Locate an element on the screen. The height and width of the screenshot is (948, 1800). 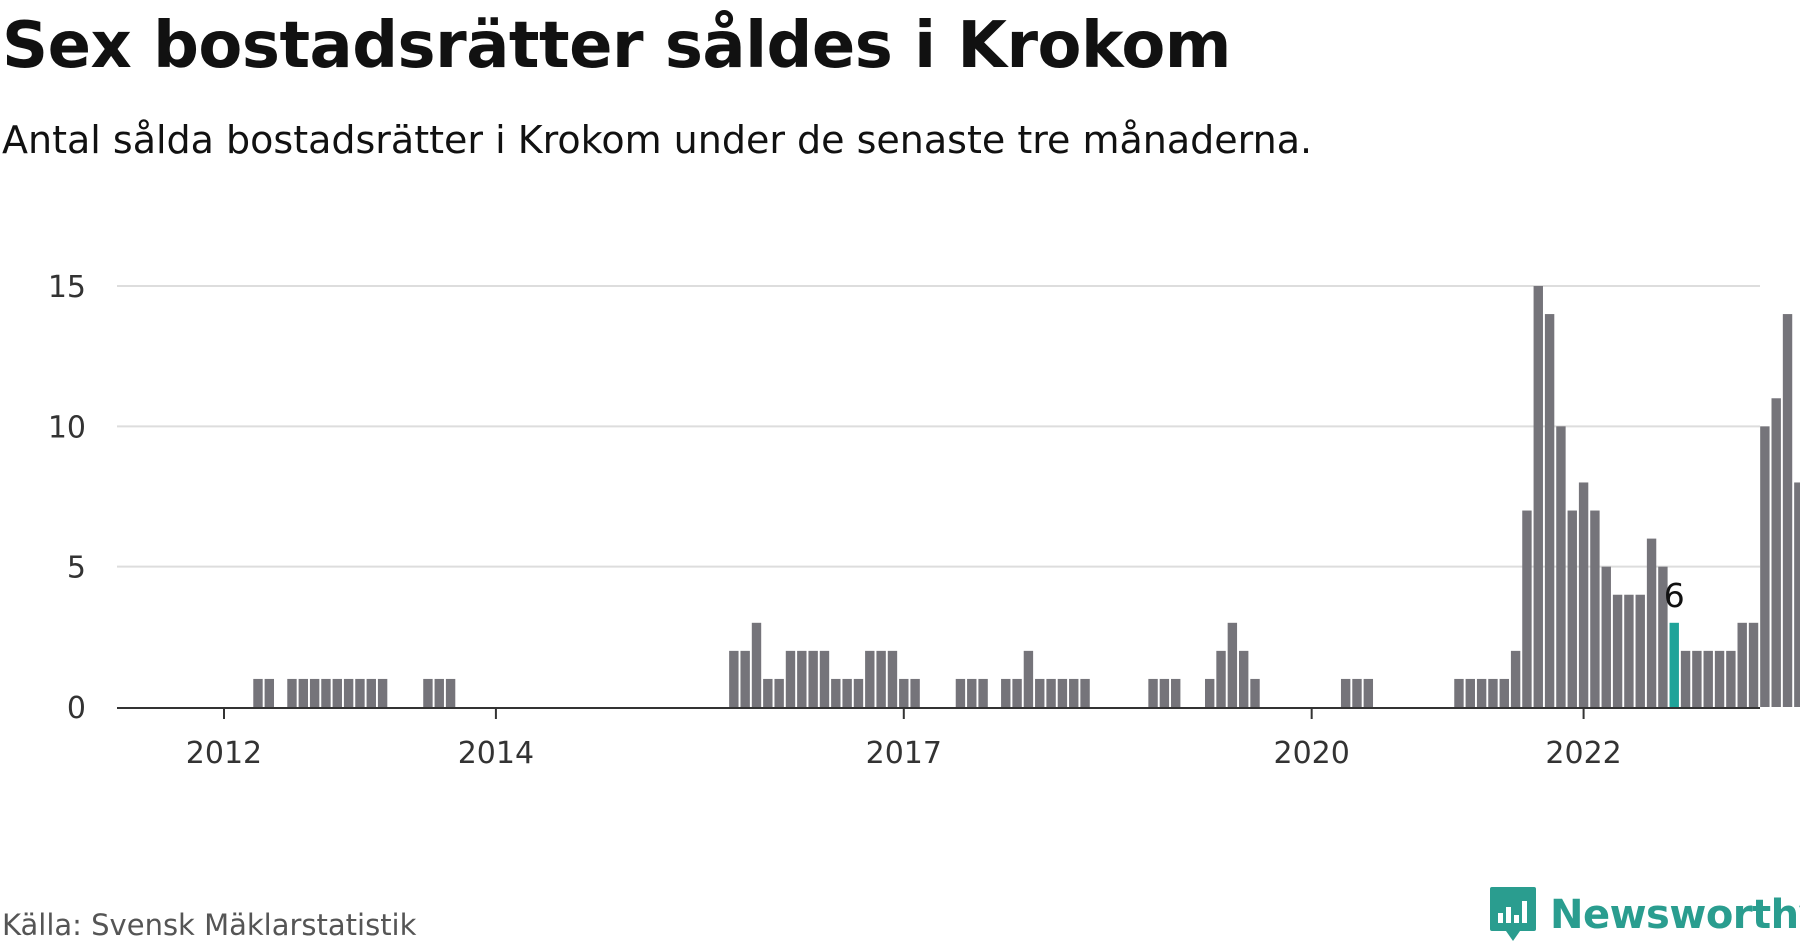
x-tick-label: 2017 is located at coordinates (904, 753).